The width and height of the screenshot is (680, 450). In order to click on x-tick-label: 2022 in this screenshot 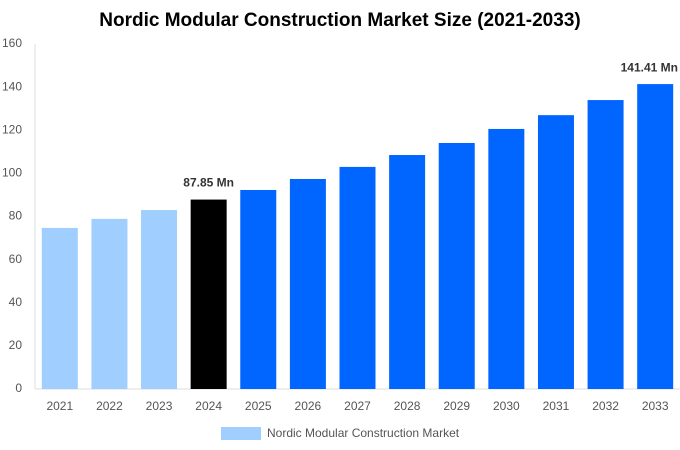, I will do `click(109, 406)`.